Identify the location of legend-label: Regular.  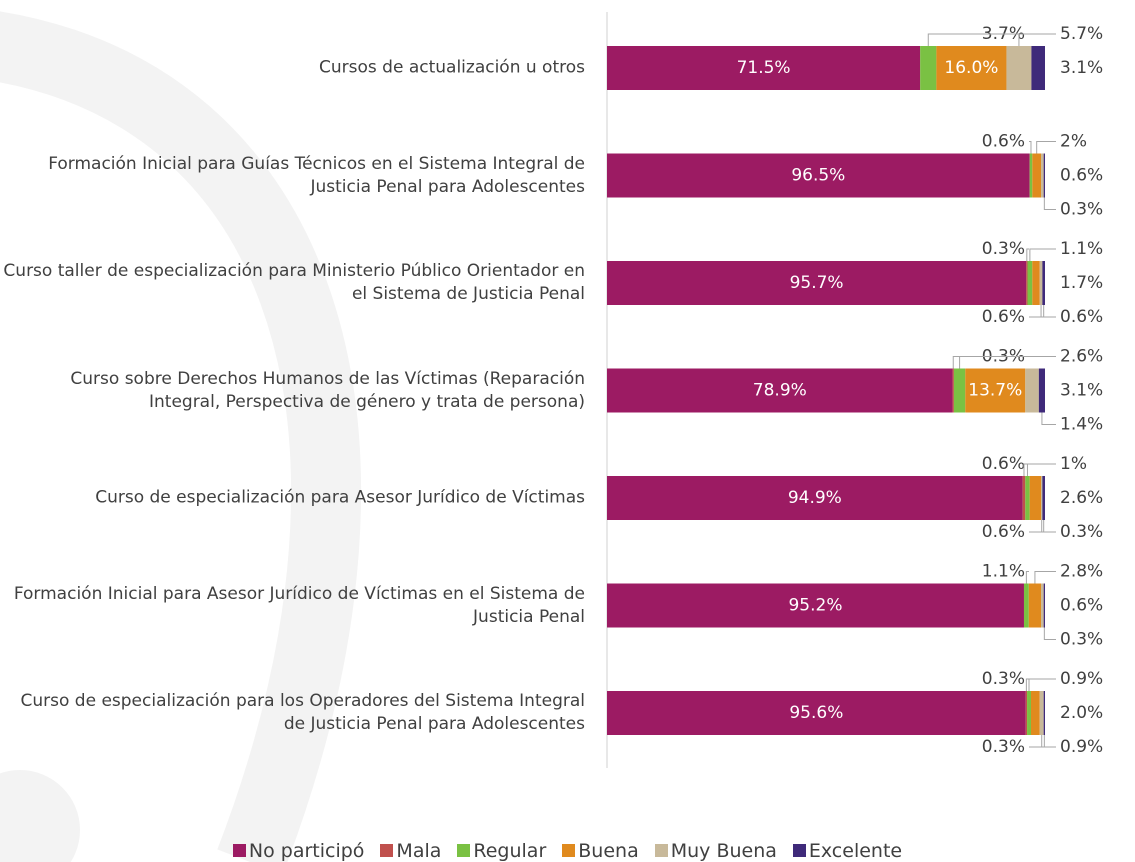
(510, 851).